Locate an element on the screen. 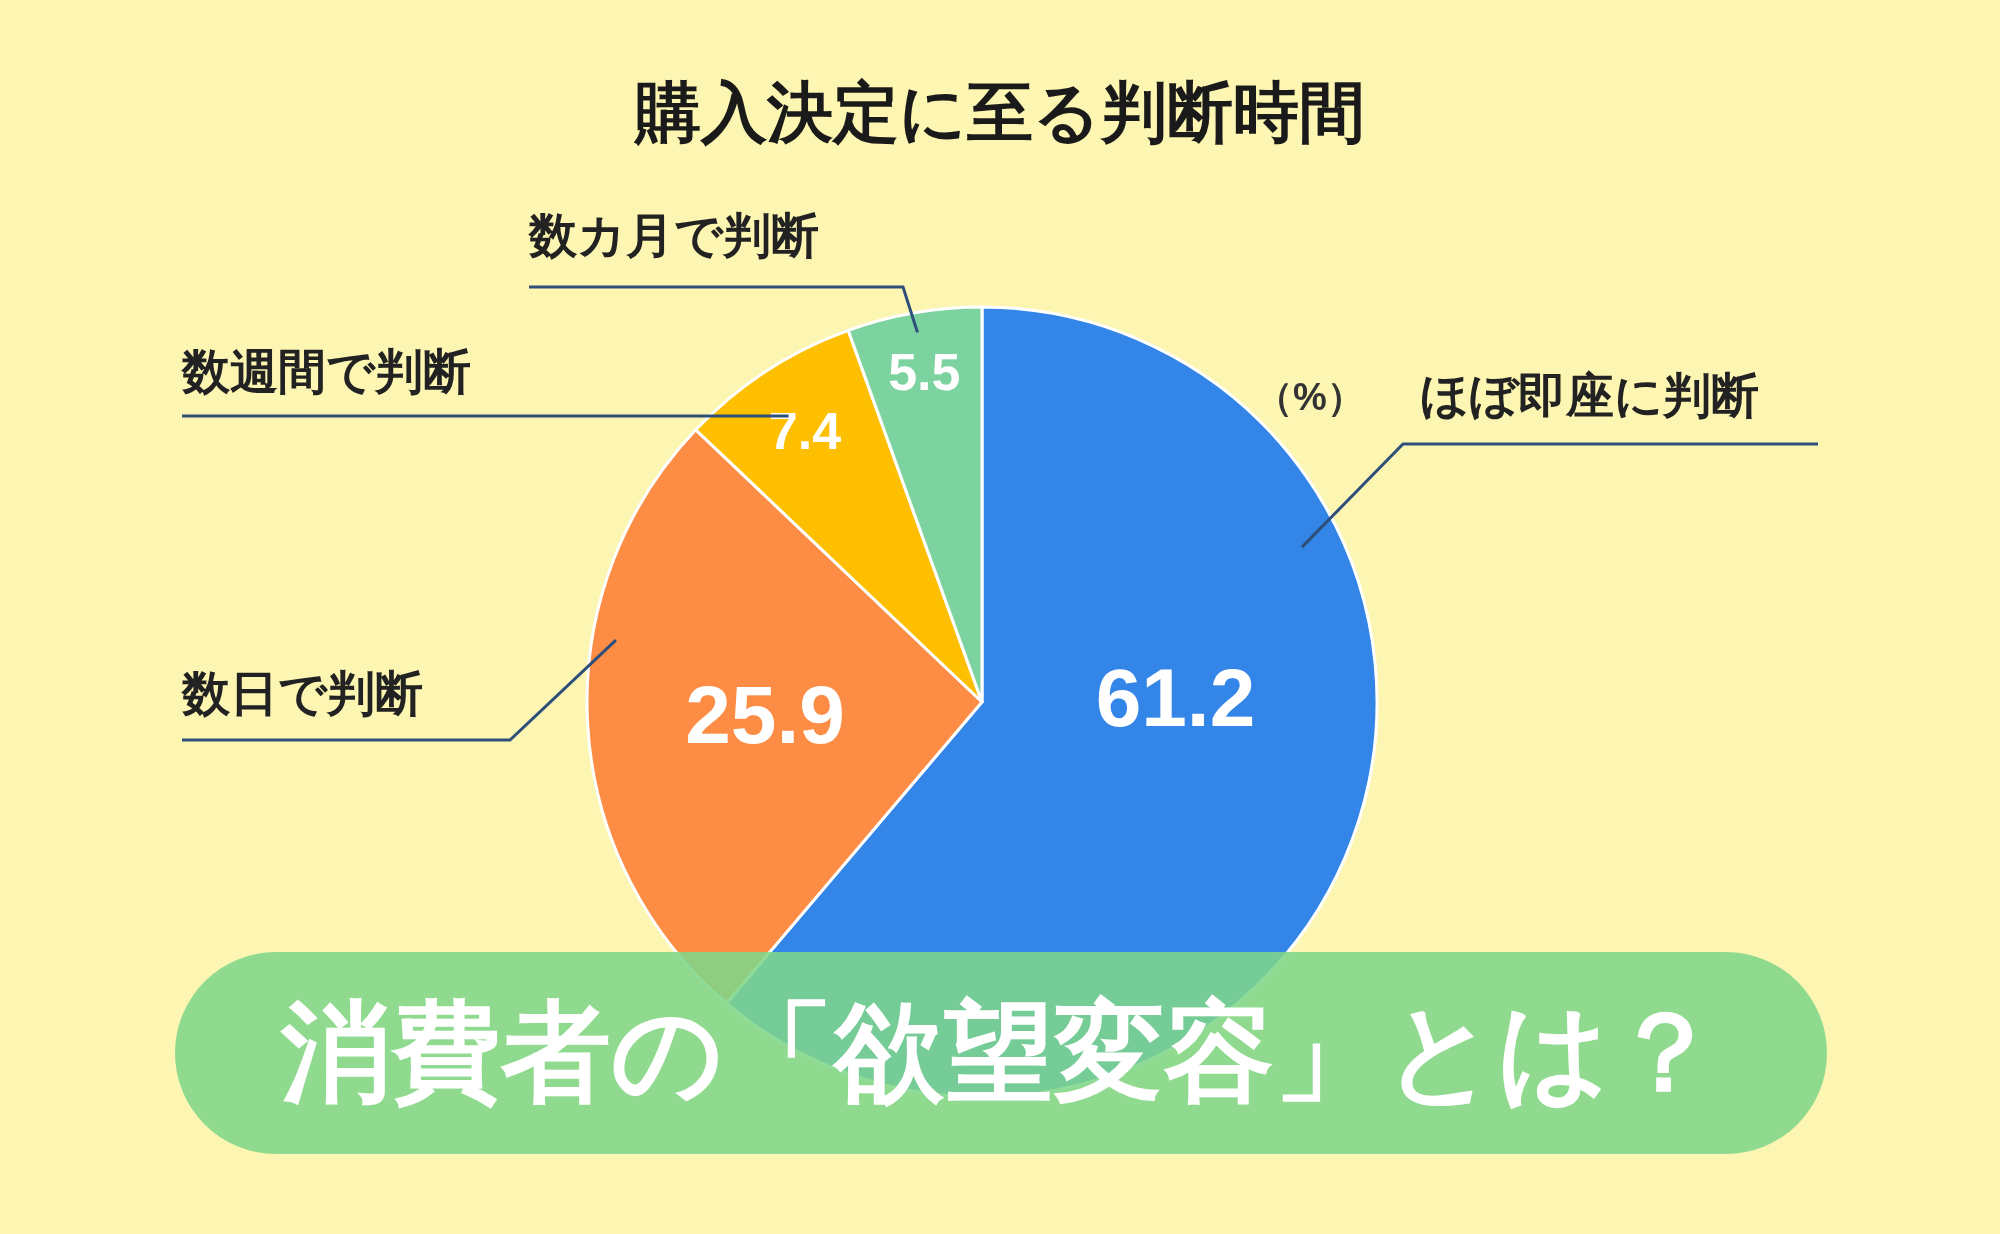 This screenshot has width=2000, height=1234. data-label: 5.5 is located at coordinates (924, 371).